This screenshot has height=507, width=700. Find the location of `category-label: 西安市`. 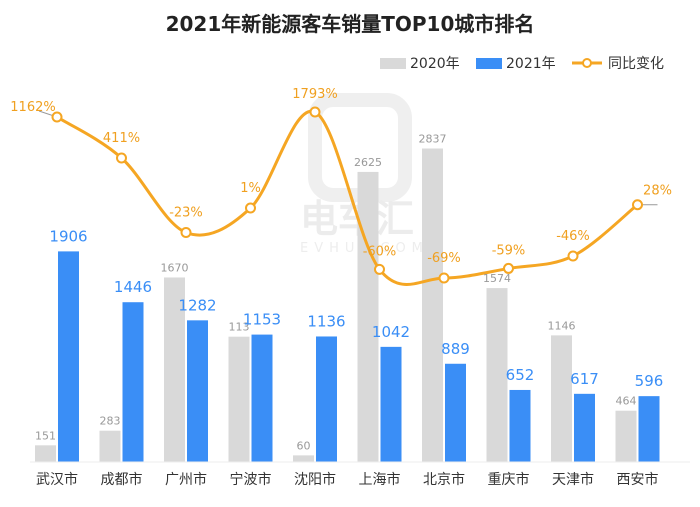

category-label: 西安市 is located at coordinates (638, 479).